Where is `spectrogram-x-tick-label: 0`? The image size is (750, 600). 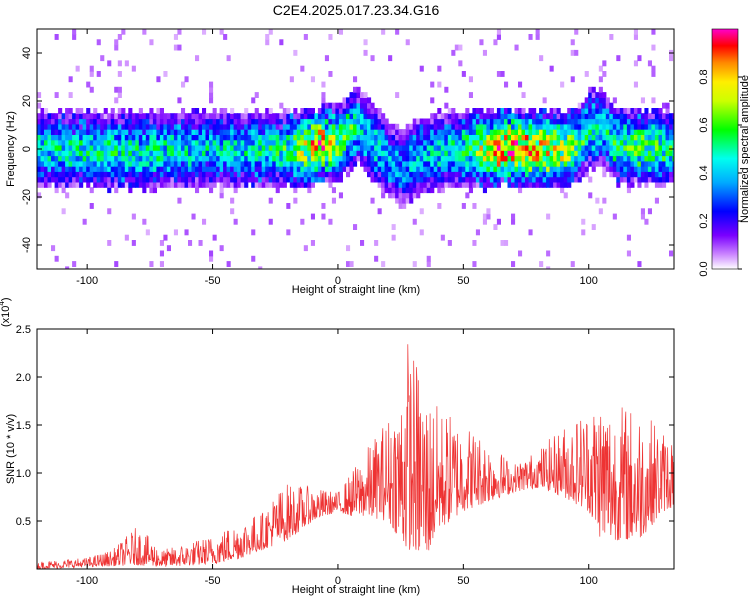 spectrogram-x-tick-label: 0 is located at coordinates (338, 281).